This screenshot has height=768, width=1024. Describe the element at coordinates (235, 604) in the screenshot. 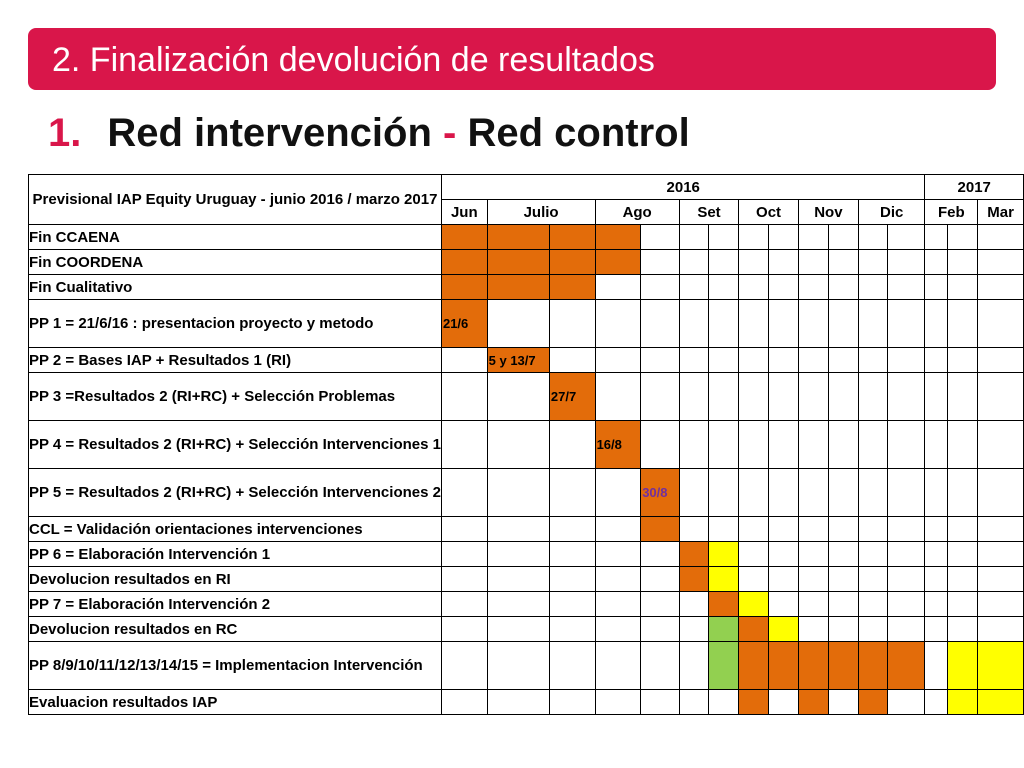

I see `activity-label: PP 7 = Elaboración Intervención 2` at that location.